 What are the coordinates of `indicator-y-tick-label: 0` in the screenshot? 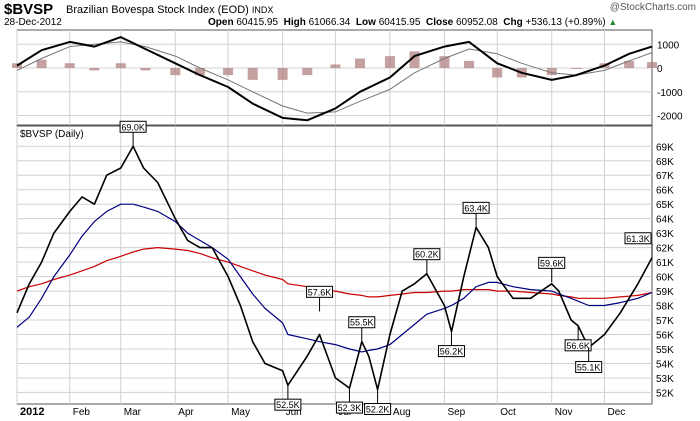 It's located at (660, 69).